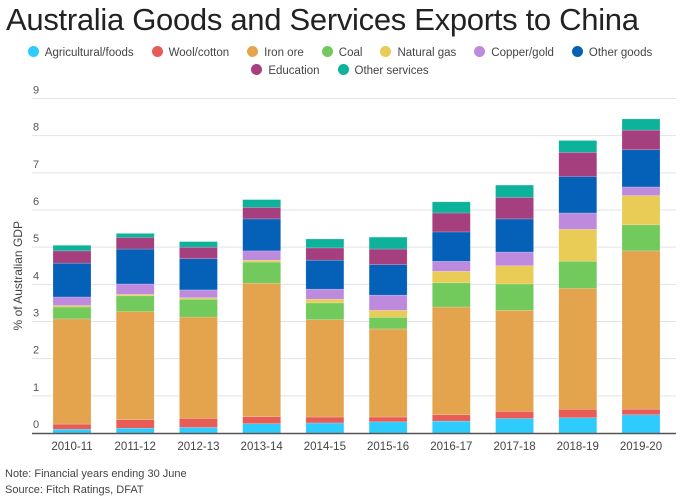 The height and width of the screenshot is (501, 680). What do you see at coordinates (427, 53) in the screenshot?
I see `legend-label: Natural gas` at bounding box center [427, 53].